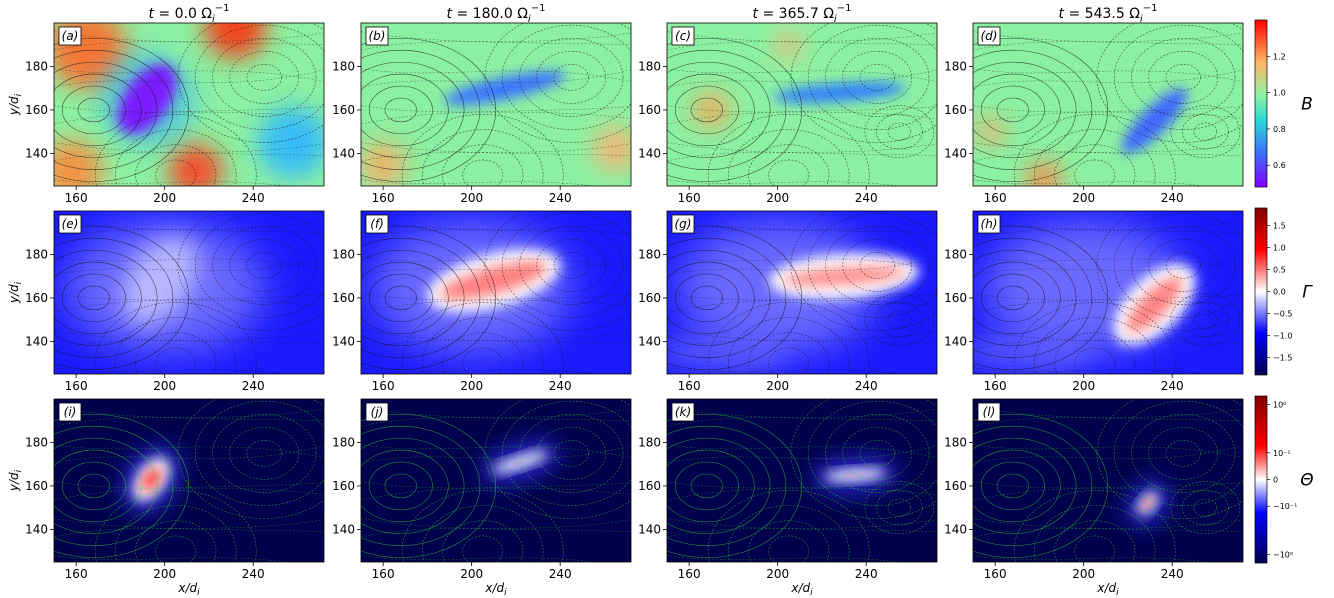  I want to click on panel-label-text: (l), so click(989, 412).